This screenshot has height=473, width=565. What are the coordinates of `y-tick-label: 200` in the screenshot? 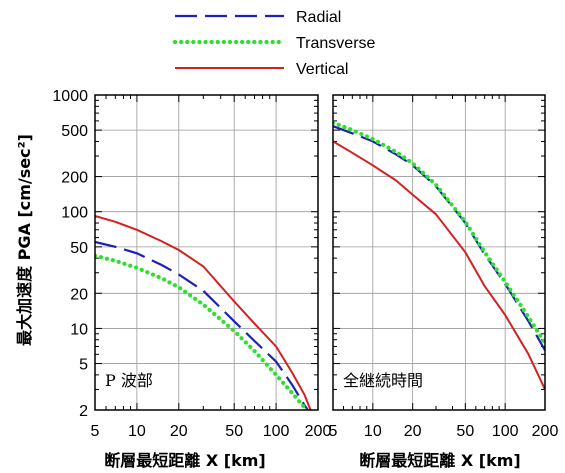 It's located at (74, 178).